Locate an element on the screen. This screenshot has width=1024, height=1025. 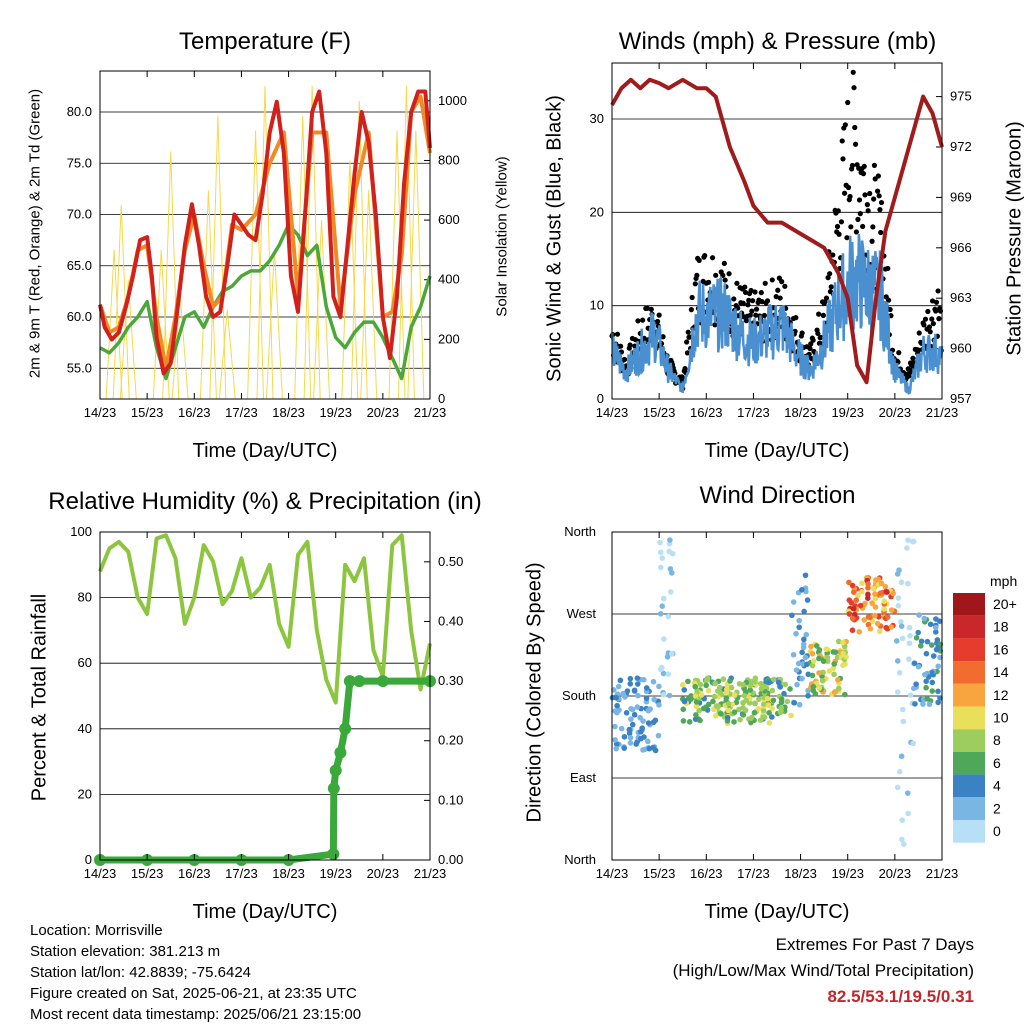
winds-x-tick-label: 14/23 is located at coordinates (612, 412).